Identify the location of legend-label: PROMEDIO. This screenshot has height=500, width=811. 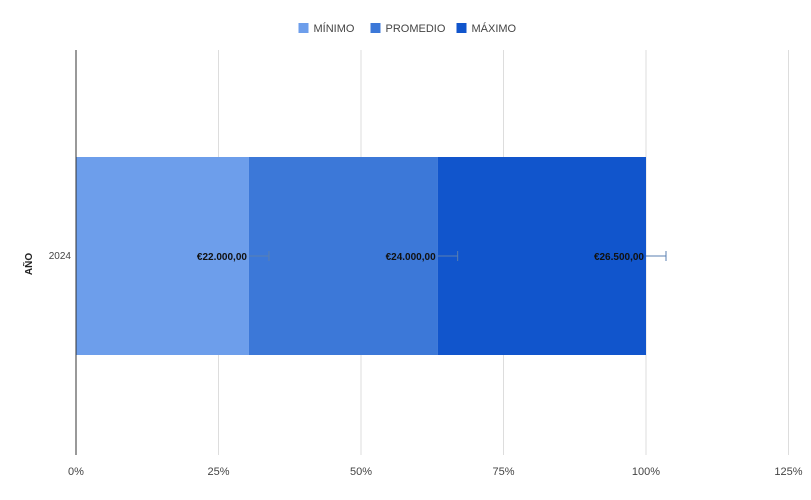
(416, 29).